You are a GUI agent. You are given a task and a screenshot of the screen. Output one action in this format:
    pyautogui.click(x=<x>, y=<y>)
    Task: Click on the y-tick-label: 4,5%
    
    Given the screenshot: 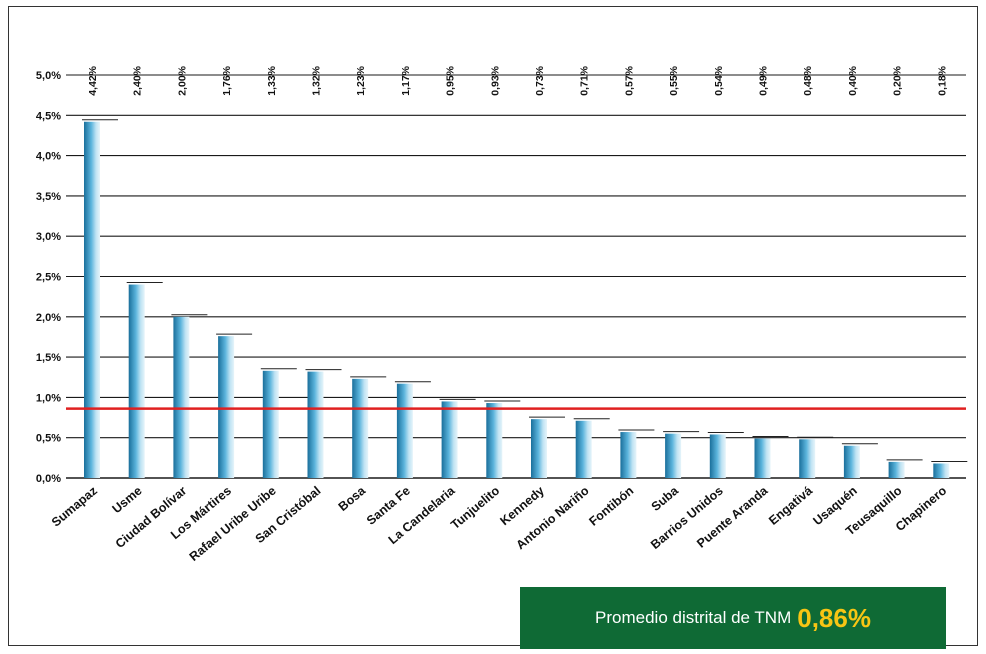 What is the action you would take?
    pyautogui.click(x=48, y=116)
    